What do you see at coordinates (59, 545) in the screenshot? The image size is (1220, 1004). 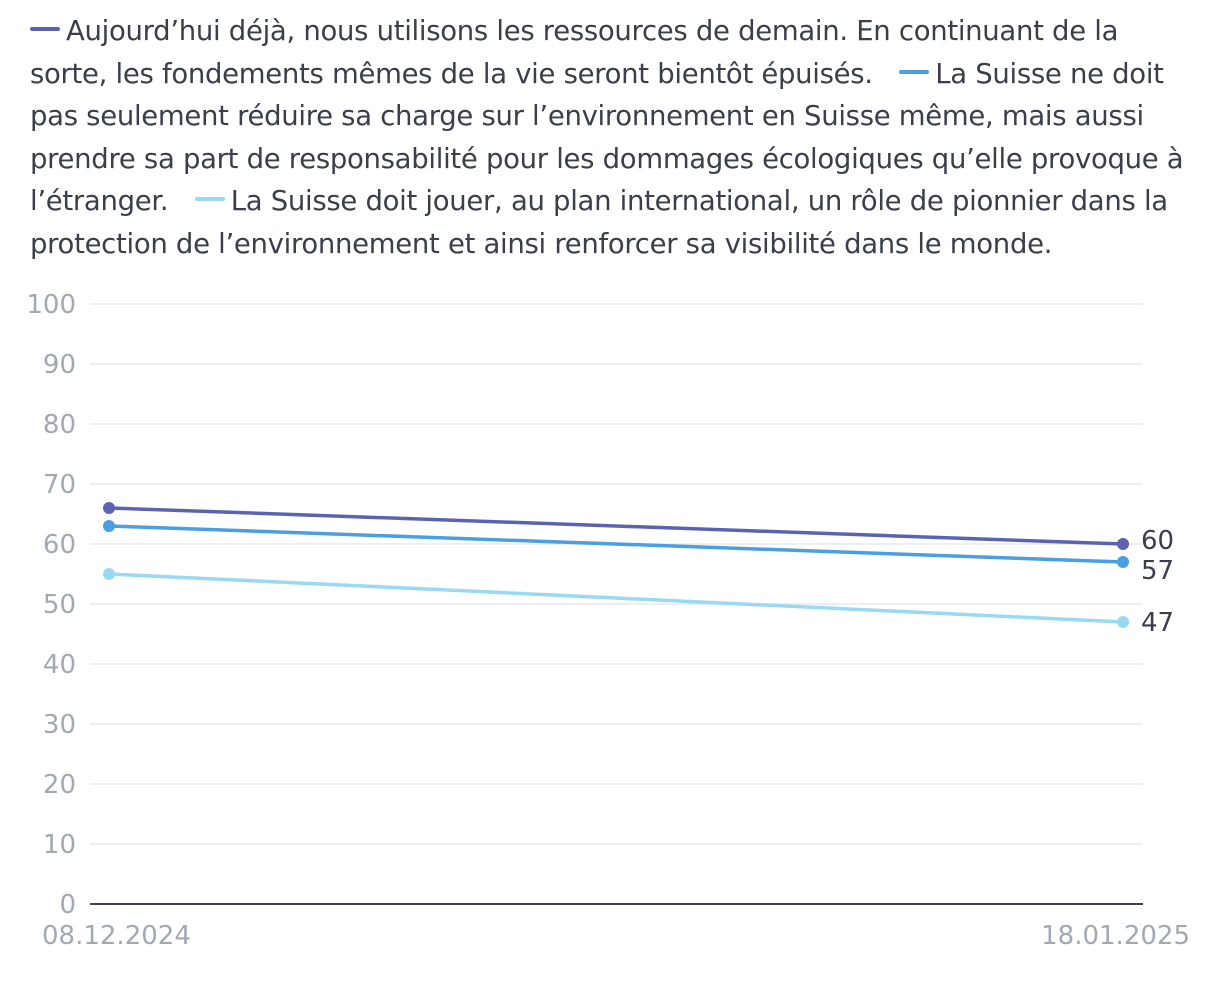 I see `y-tick-label-60: 60` at bounding box center [59, 545].